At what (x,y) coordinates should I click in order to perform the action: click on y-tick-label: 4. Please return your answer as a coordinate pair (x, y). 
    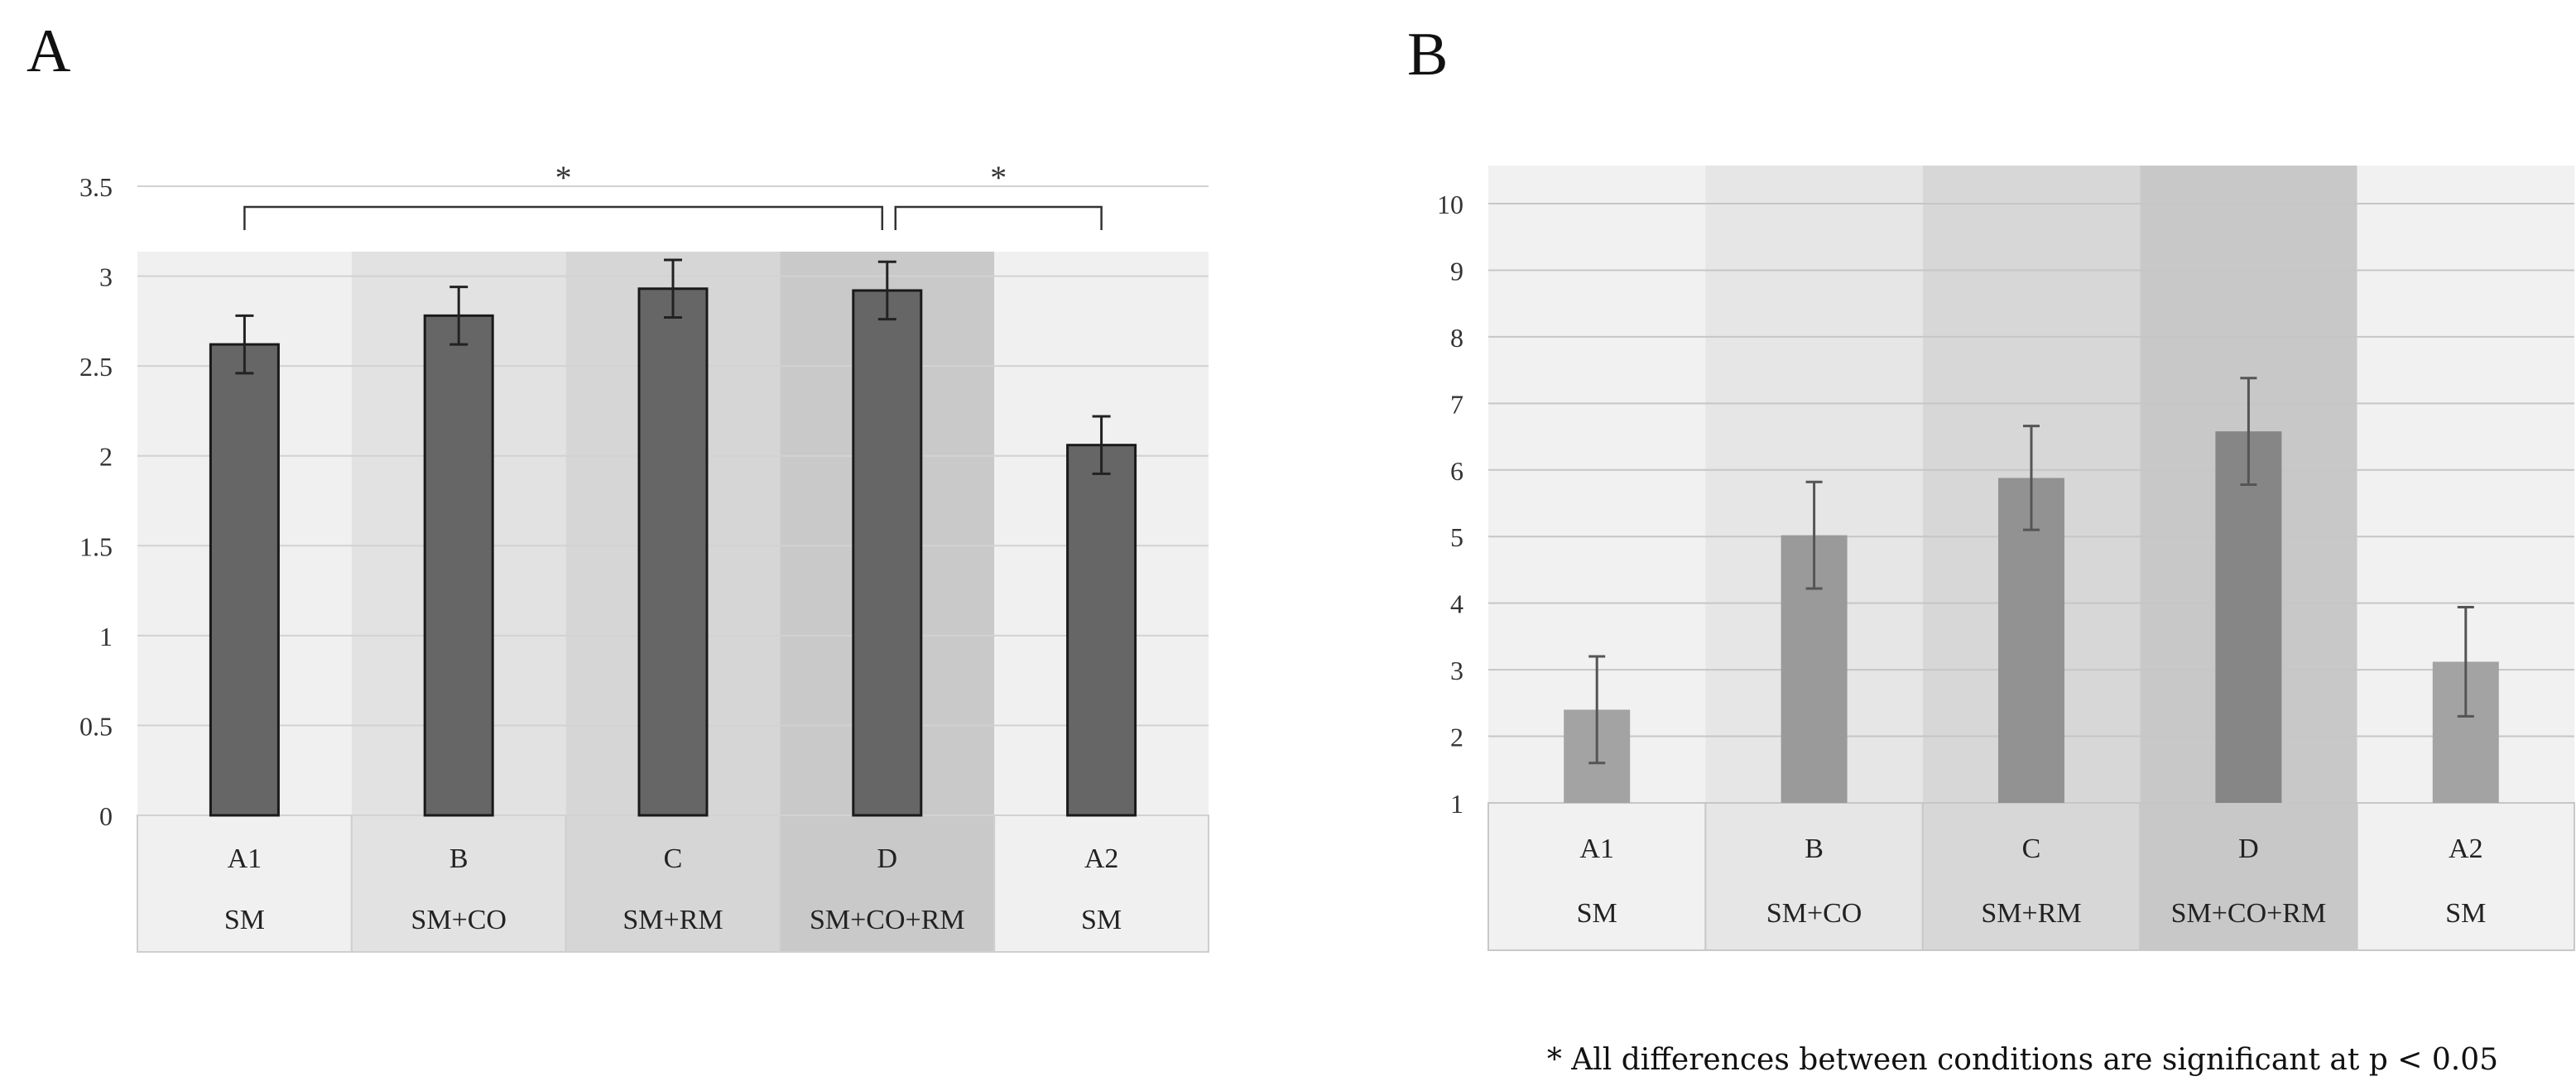
    Looking at the image, I should click on (1456, 604).